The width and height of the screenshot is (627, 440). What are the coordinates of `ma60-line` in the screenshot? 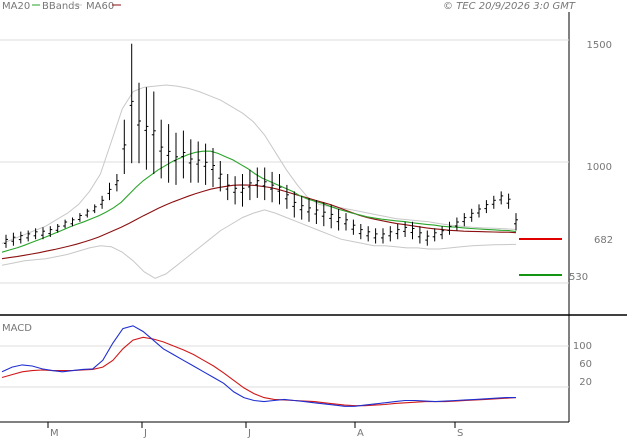 It's located at (259, 222).